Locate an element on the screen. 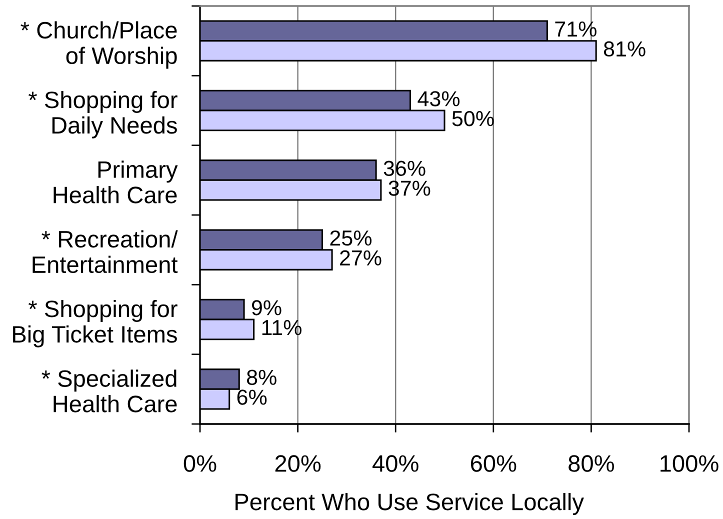  data-label: 71% is located at coordinates (575, 29).